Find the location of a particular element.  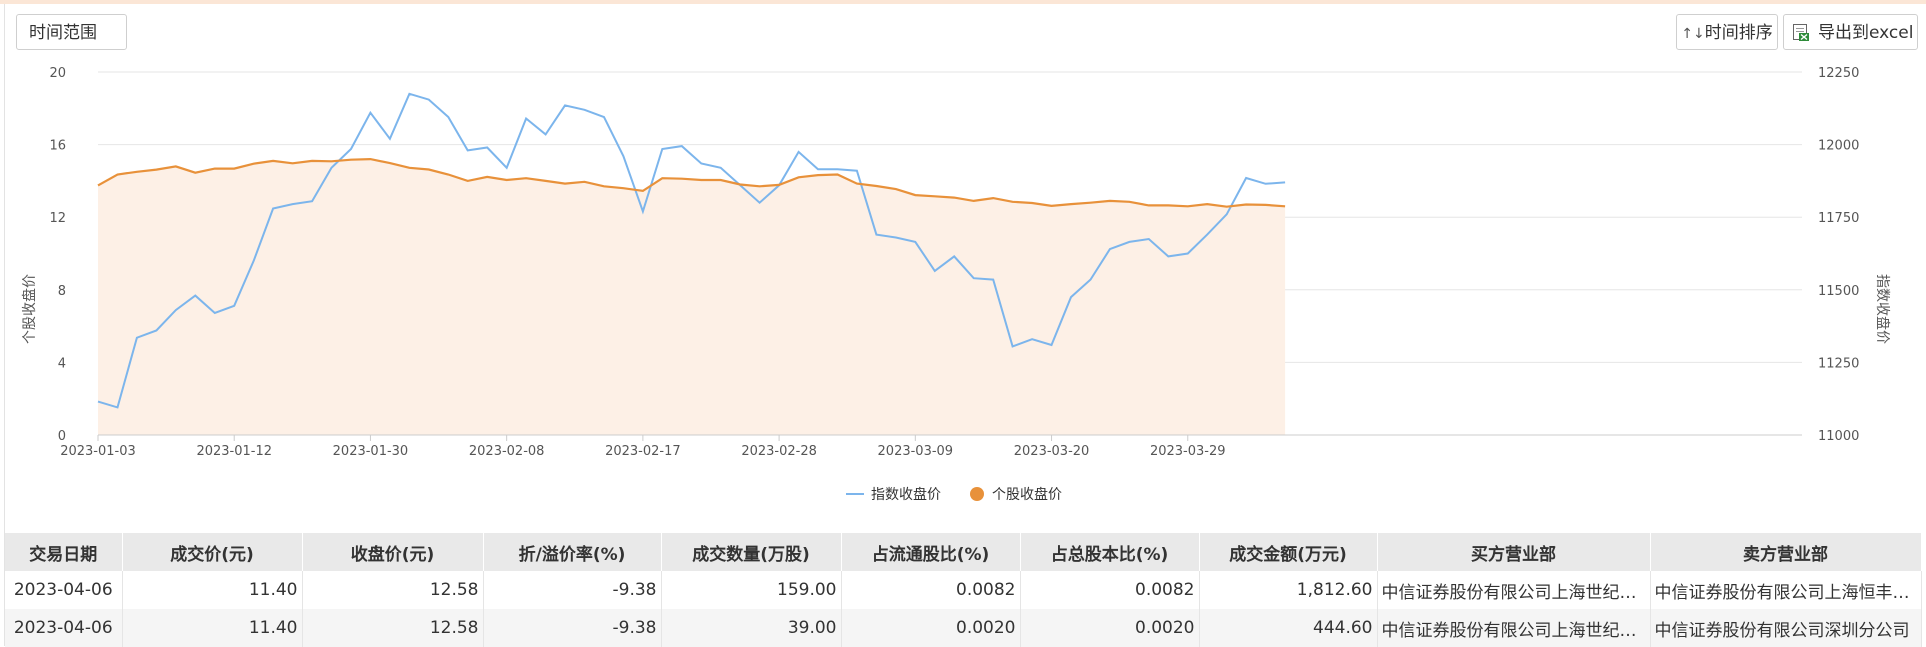

col-header-buyer: 买方营业部 is located at coordinates (1514, 552).